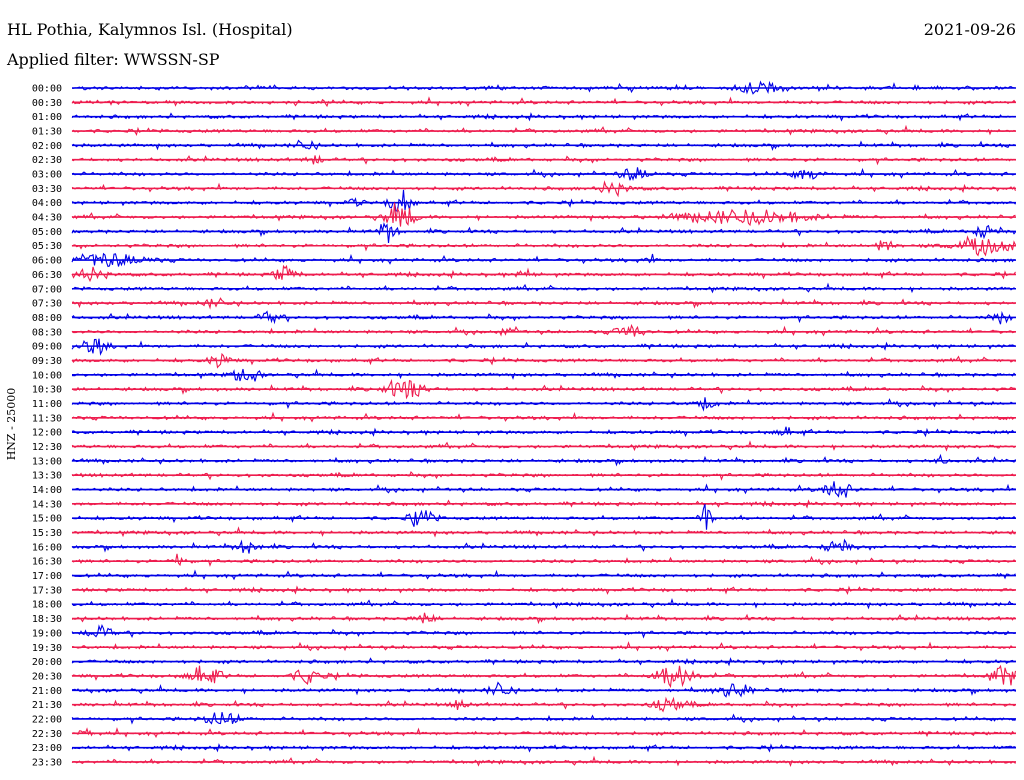 This screenshot has height=780, width=1024. What do you see at coordinates (47, 103) in the screenshot?
I see `row-time-label: 00:30` at bounding box center [47, 103].